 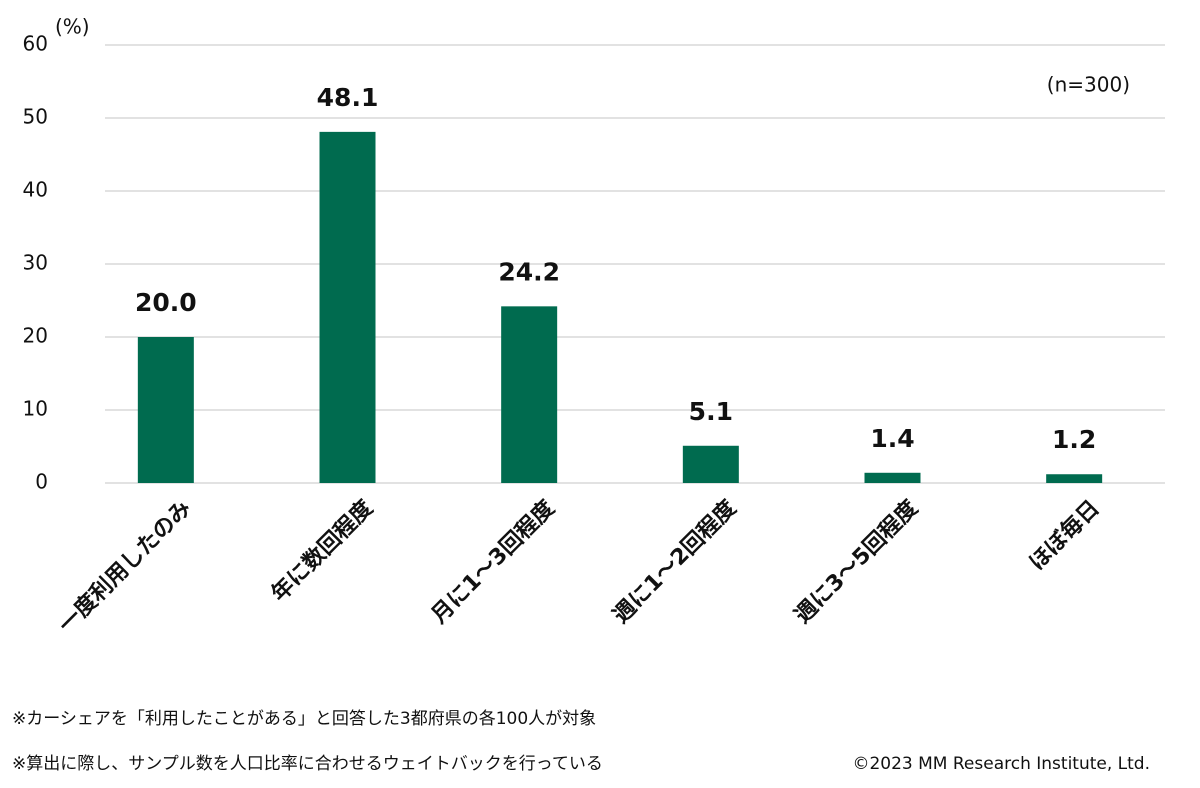 I want to click on value-label: 24.2, so click(x=529, y=271).